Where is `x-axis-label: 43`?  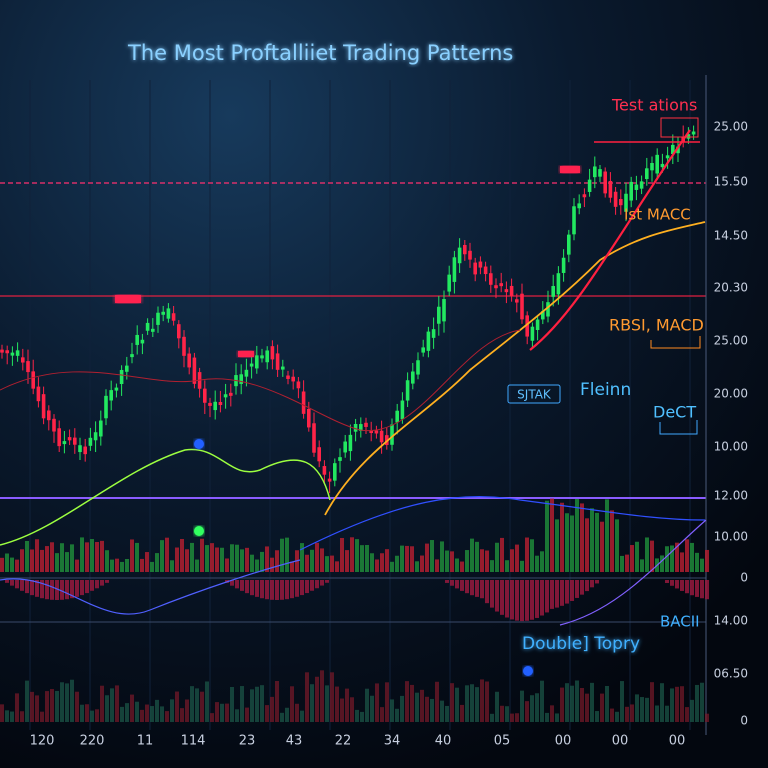 x-axis-label: 43 is located at coordinates (294, 741).